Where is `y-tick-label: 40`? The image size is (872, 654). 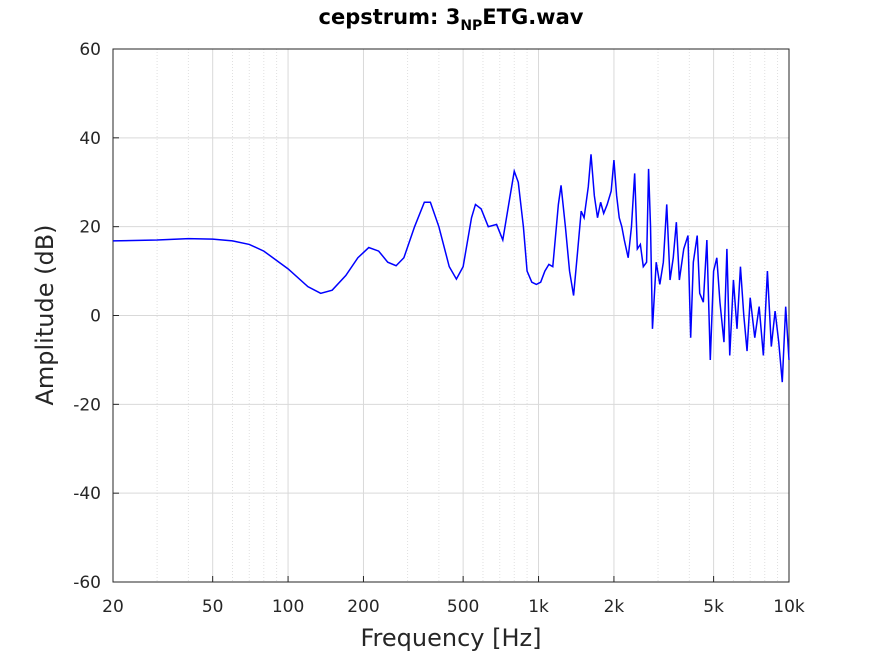
y-tick-label: 40 is located at coordinates (90, 139).